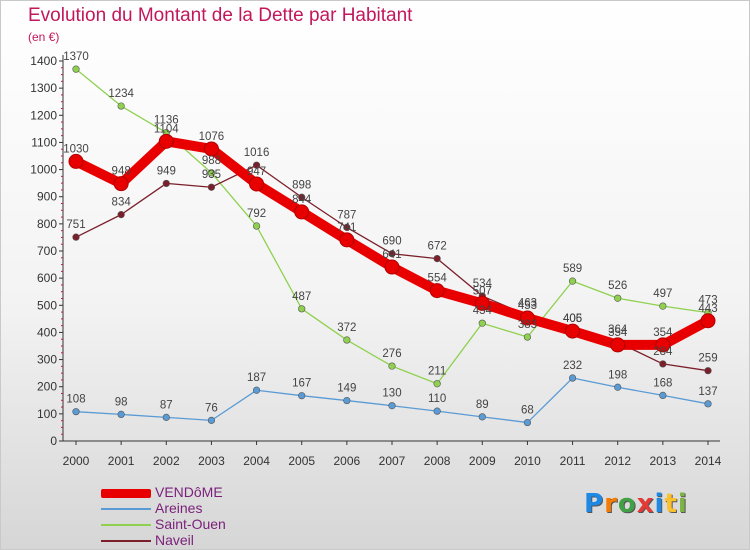 The height and width of the screenshot is (550, 750). I want to click on data-label-vendome: 947, so click(256, 172).